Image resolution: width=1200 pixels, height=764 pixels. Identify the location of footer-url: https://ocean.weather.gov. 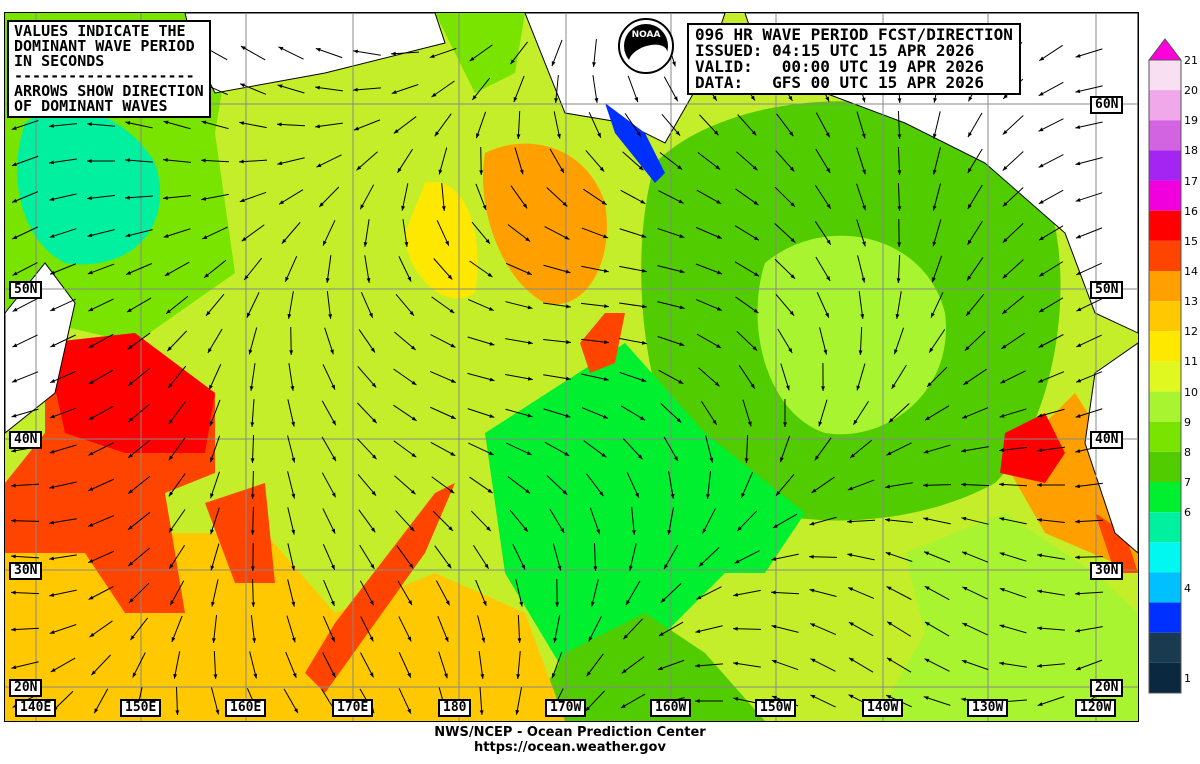
(570, 747).